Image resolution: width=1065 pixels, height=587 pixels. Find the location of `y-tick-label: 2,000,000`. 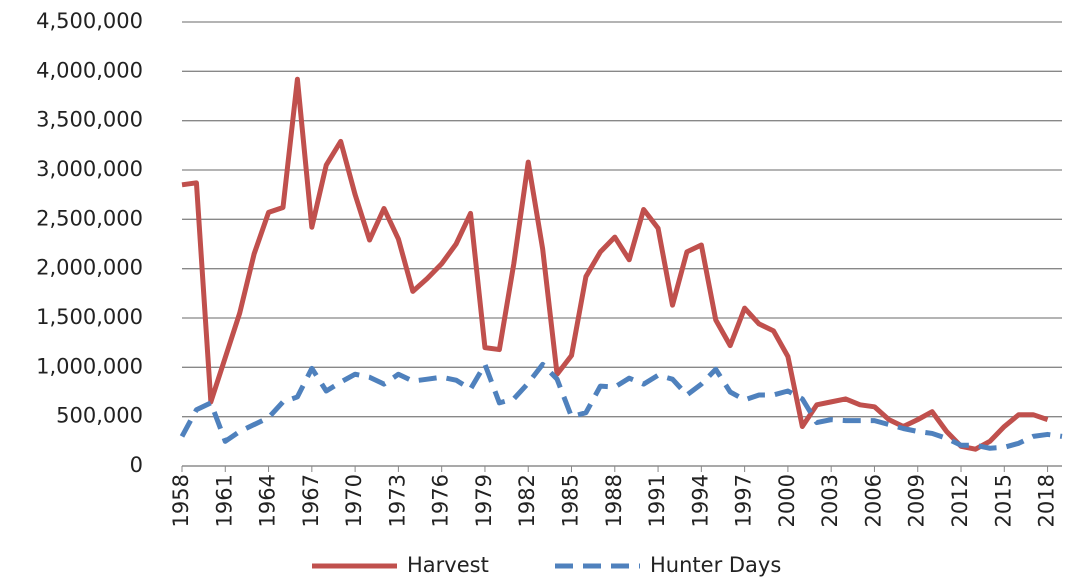

y-tick-label: 2,000,000 is located at coordinates (89, 268).